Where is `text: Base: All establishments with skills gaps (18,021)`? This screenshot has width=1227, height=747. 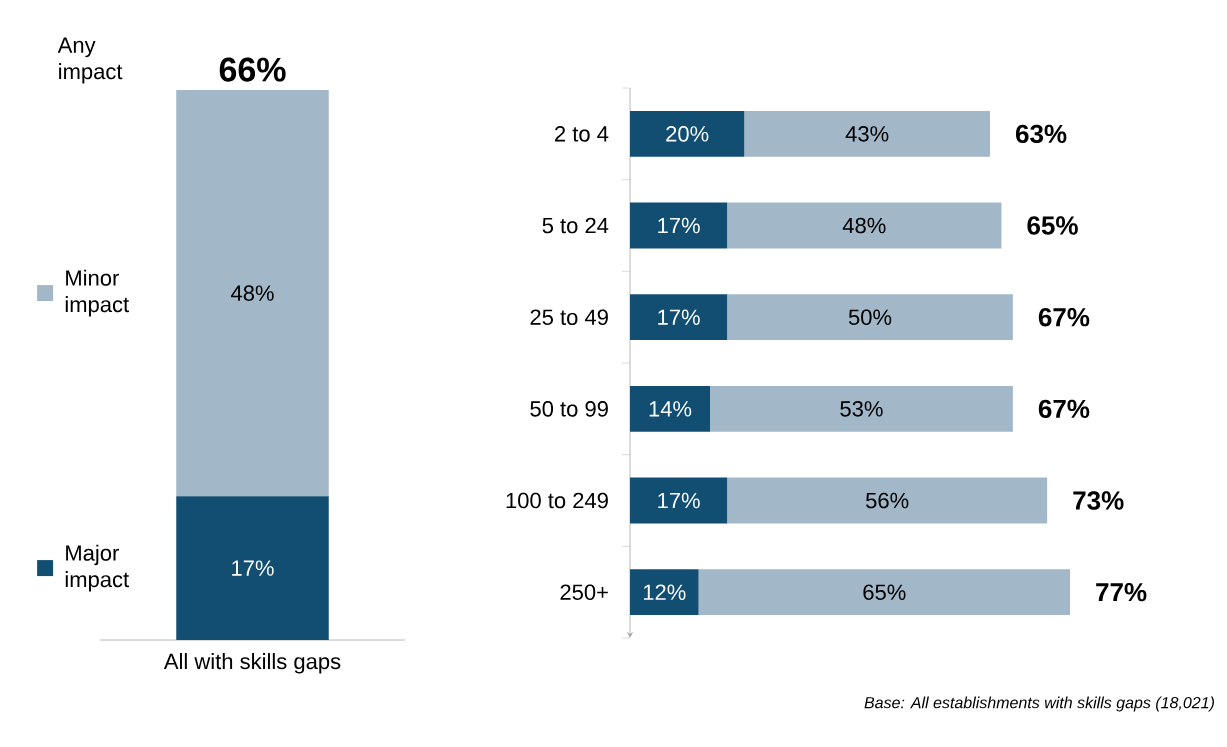 text: Base: All establishments with skills gaps (18,021) is located at coordinates (1039, 704).